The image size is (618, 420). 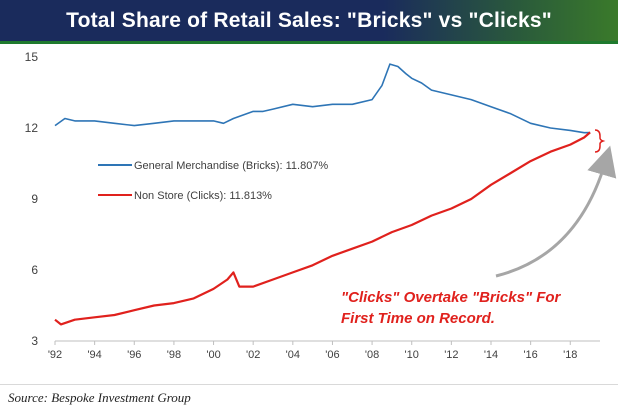 I want to click on y-tick-label: 9, so click(x=34, y=199).